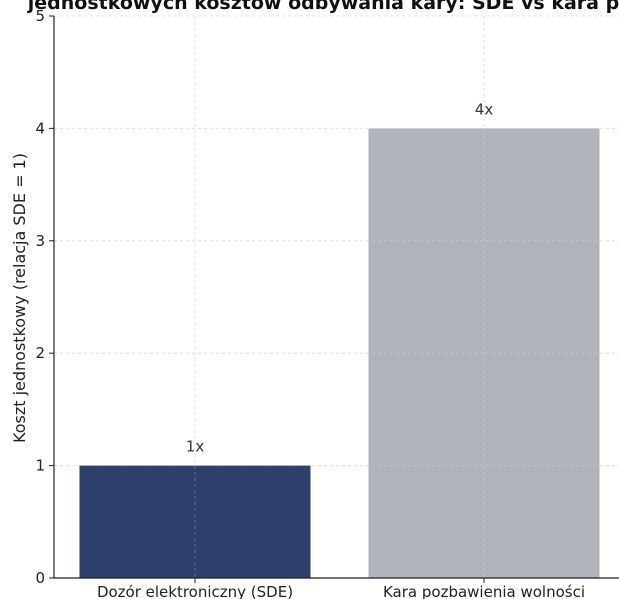 Image resolution: width=619 pixels, height=599 pixels. Describe the element at coordinates (195, 591) in the screenshot. I see `x-tick-label: Dozór elektroniczny (SDE)` at that location.